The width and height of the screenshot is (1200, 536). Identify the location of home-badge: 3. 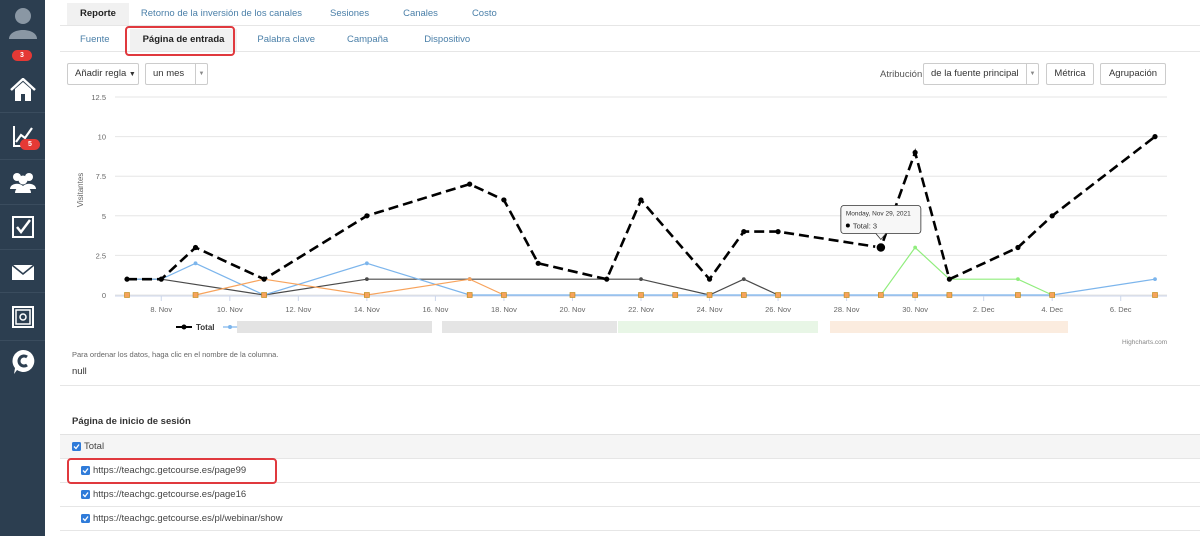
(22, 55).